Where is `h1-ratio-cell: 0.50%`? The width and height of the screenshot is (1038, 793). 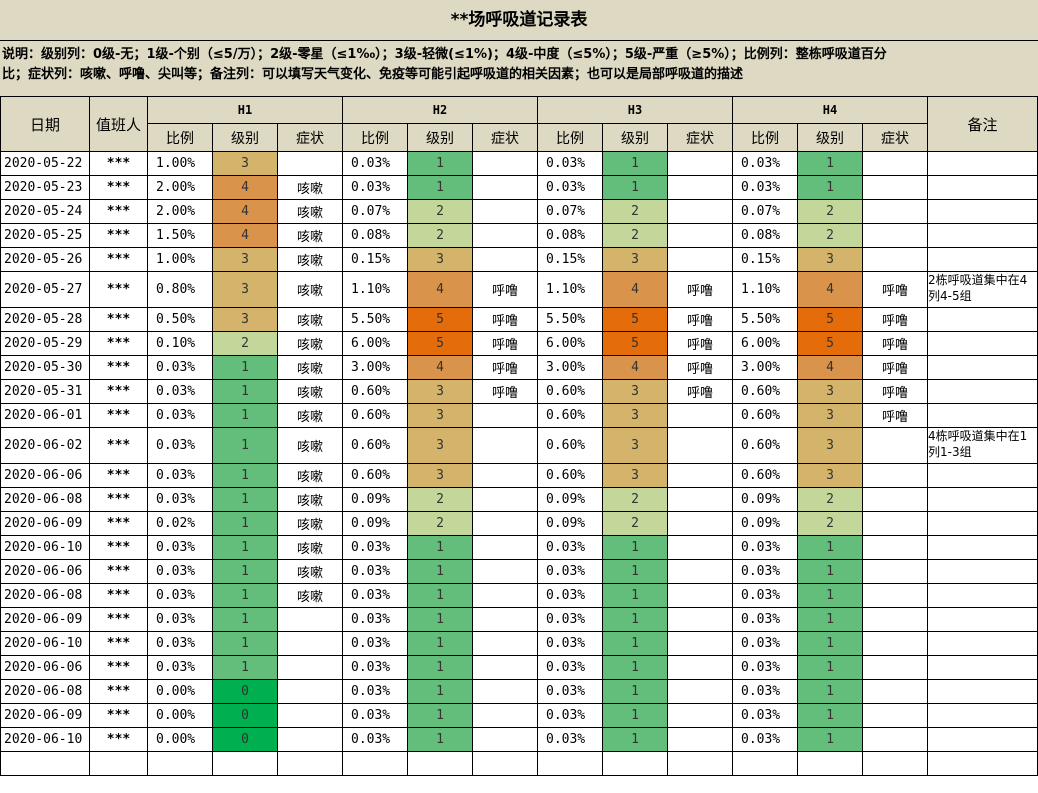
h1-ratio-cell: 0.50% is located at coordinates (180, 319).